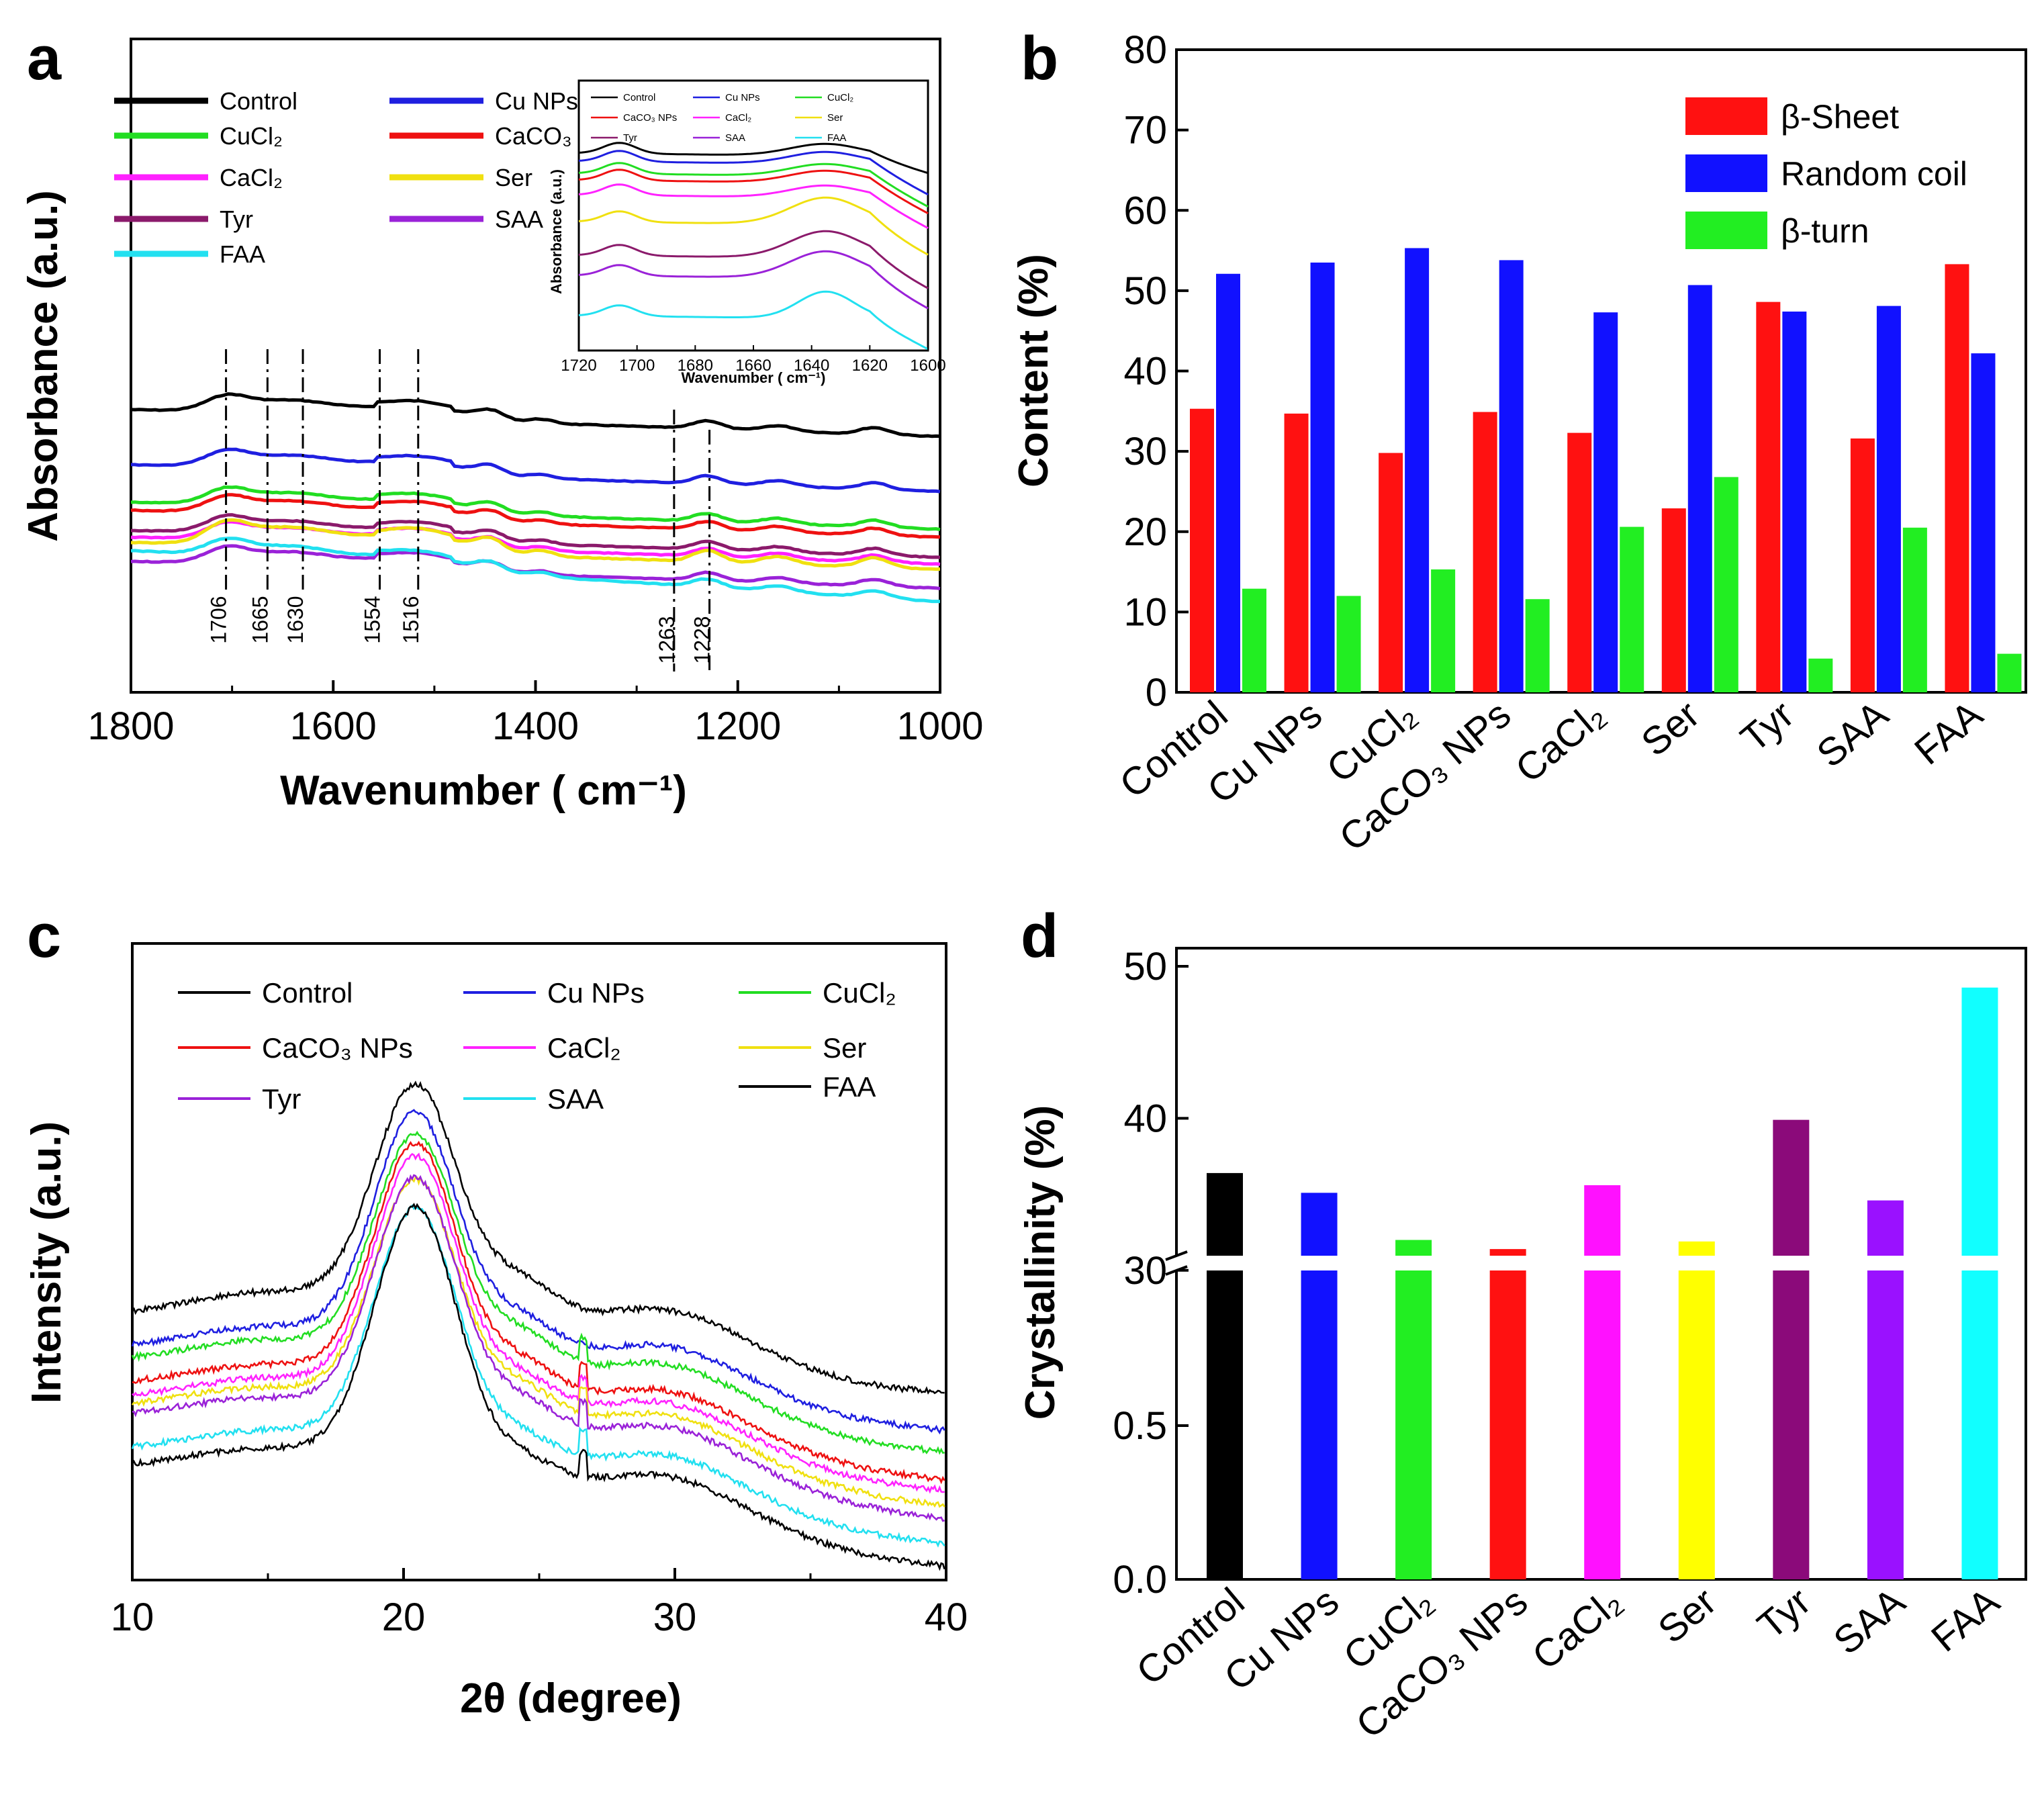 Image resolution: width=2044 pixels, height=1805 pixels. What do you see at coordinates (1140, 1426) in the screenshot?
I see `y-tick-label-d: 0.5` at bounding box center [1140, 1426].